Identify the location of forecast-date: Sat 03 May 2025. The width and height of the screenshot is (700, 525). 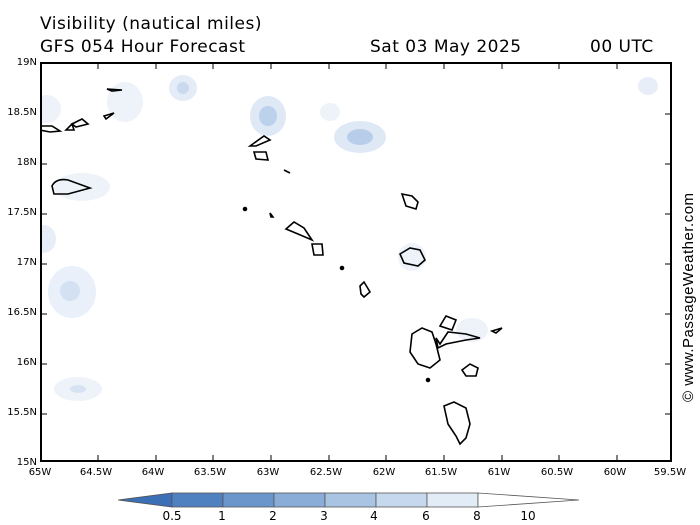
(446, 47).